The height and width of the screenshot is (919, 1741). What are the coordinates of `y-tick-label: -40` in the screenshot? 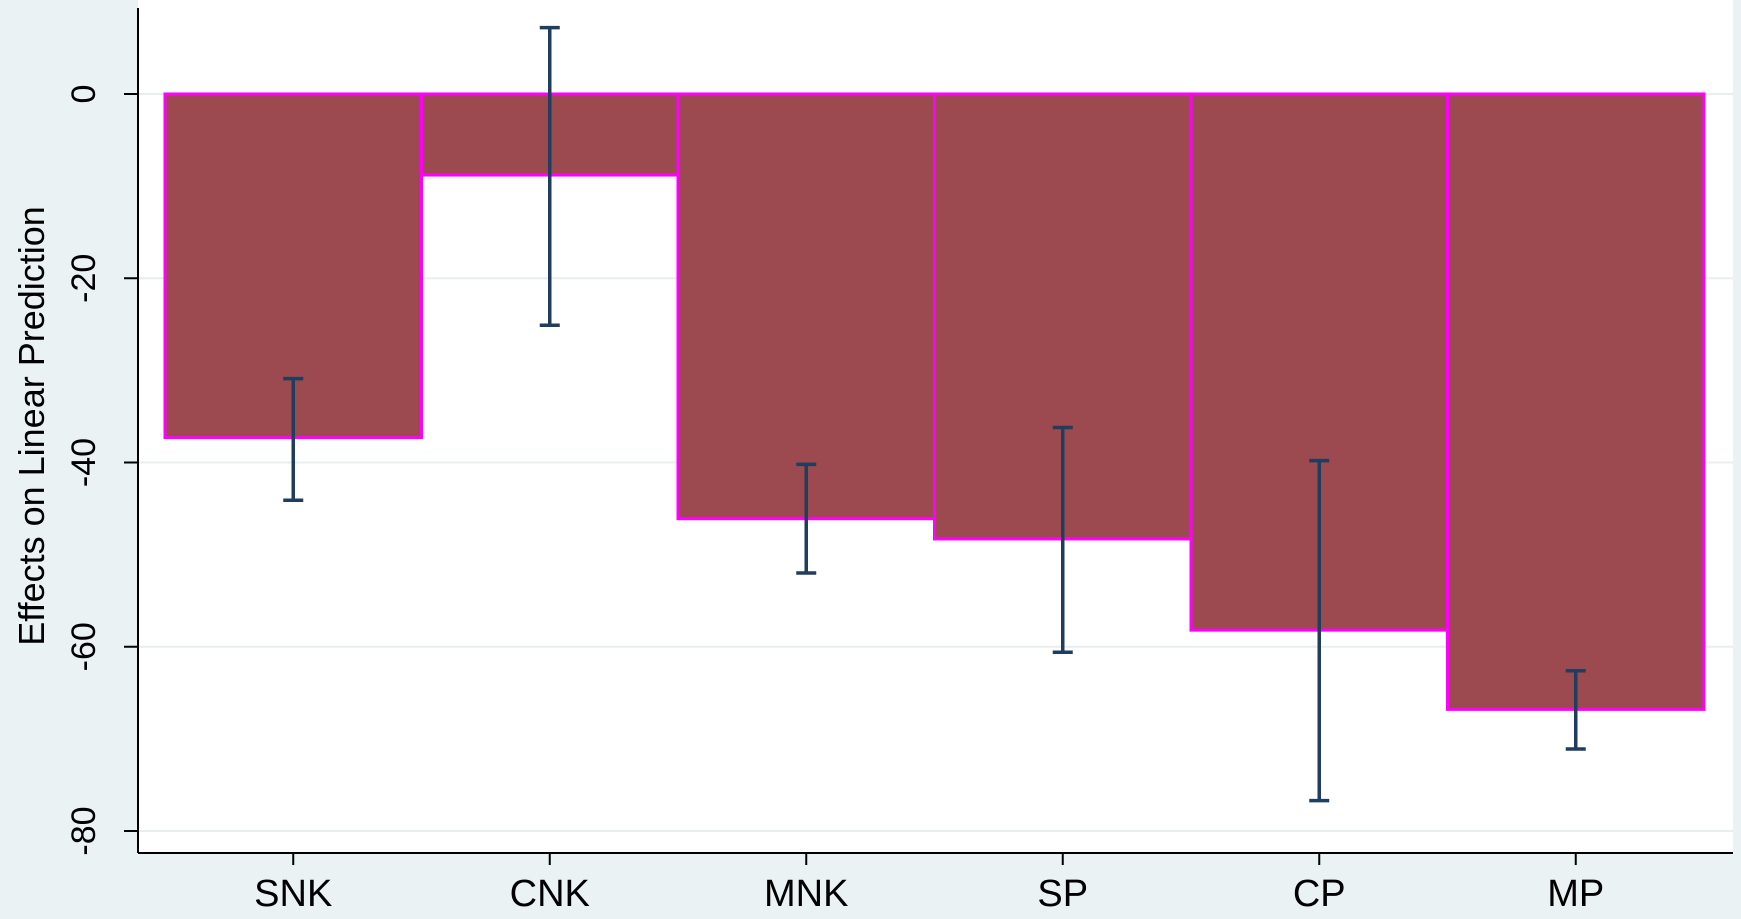 It's located at (84, 462).